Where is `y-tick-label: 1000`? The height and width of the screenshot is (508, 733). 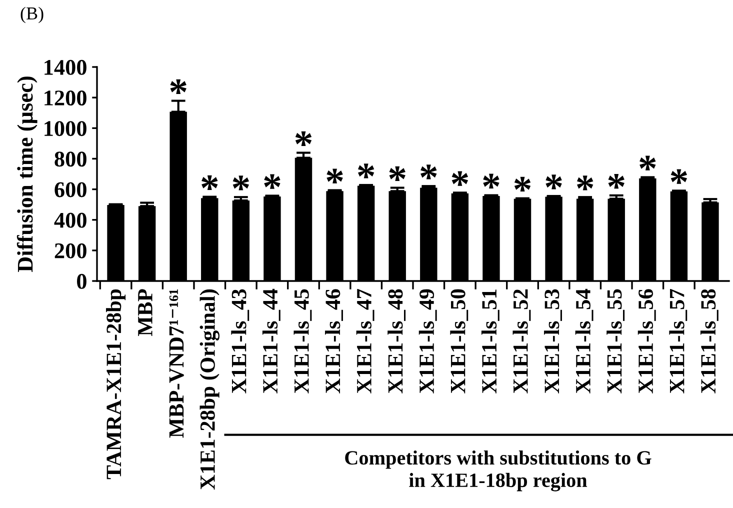 y-tick-label: 1000 is located at coordinates (65, 128).